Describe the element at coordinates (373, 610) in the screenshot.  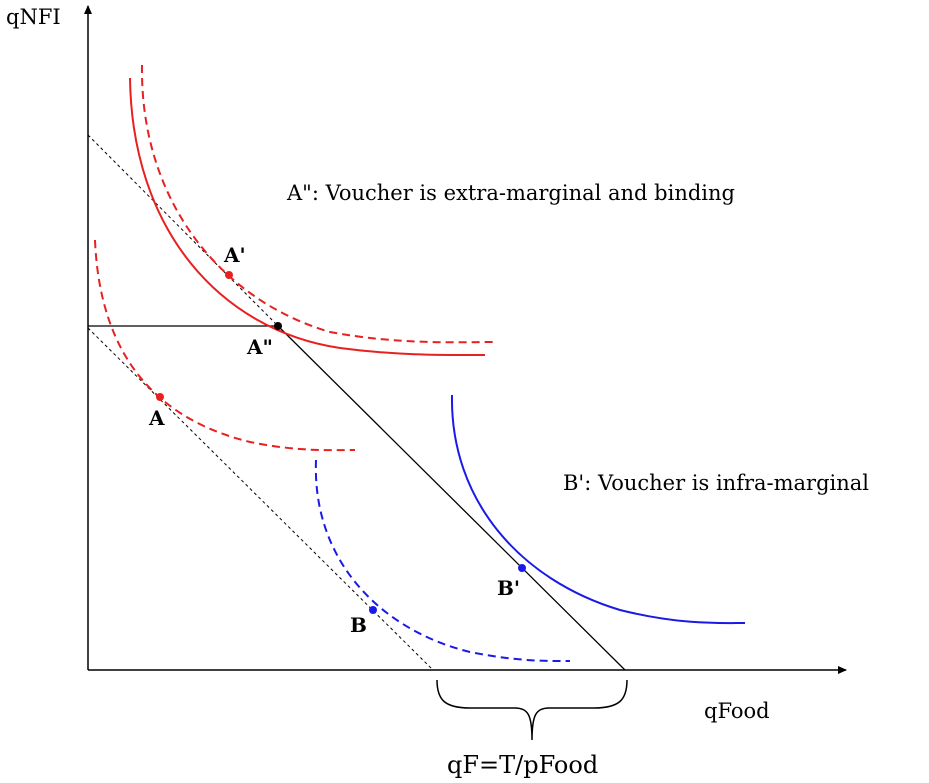
I see `point-b` at that location.